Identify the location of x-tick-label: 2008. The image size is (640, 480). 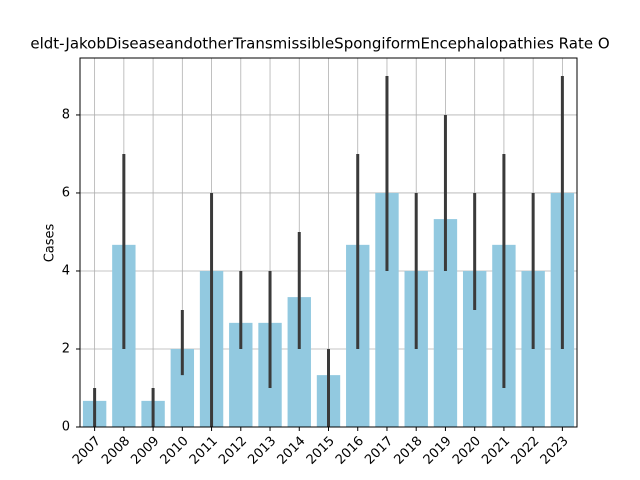
(116, 451).